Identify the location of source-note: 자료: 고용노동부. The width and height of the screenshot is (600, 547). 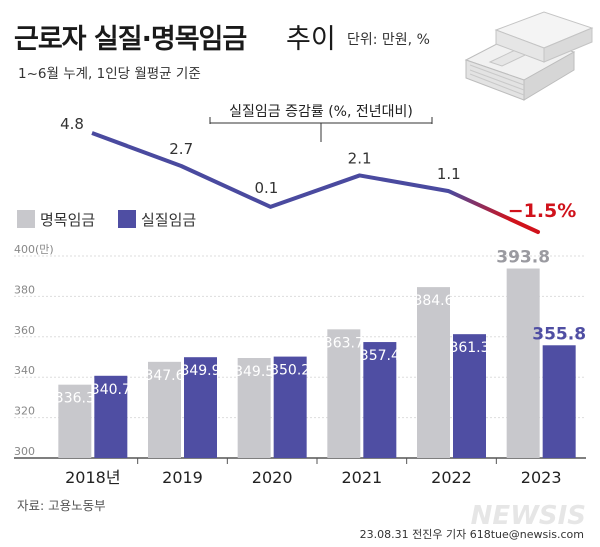
(61, 505).